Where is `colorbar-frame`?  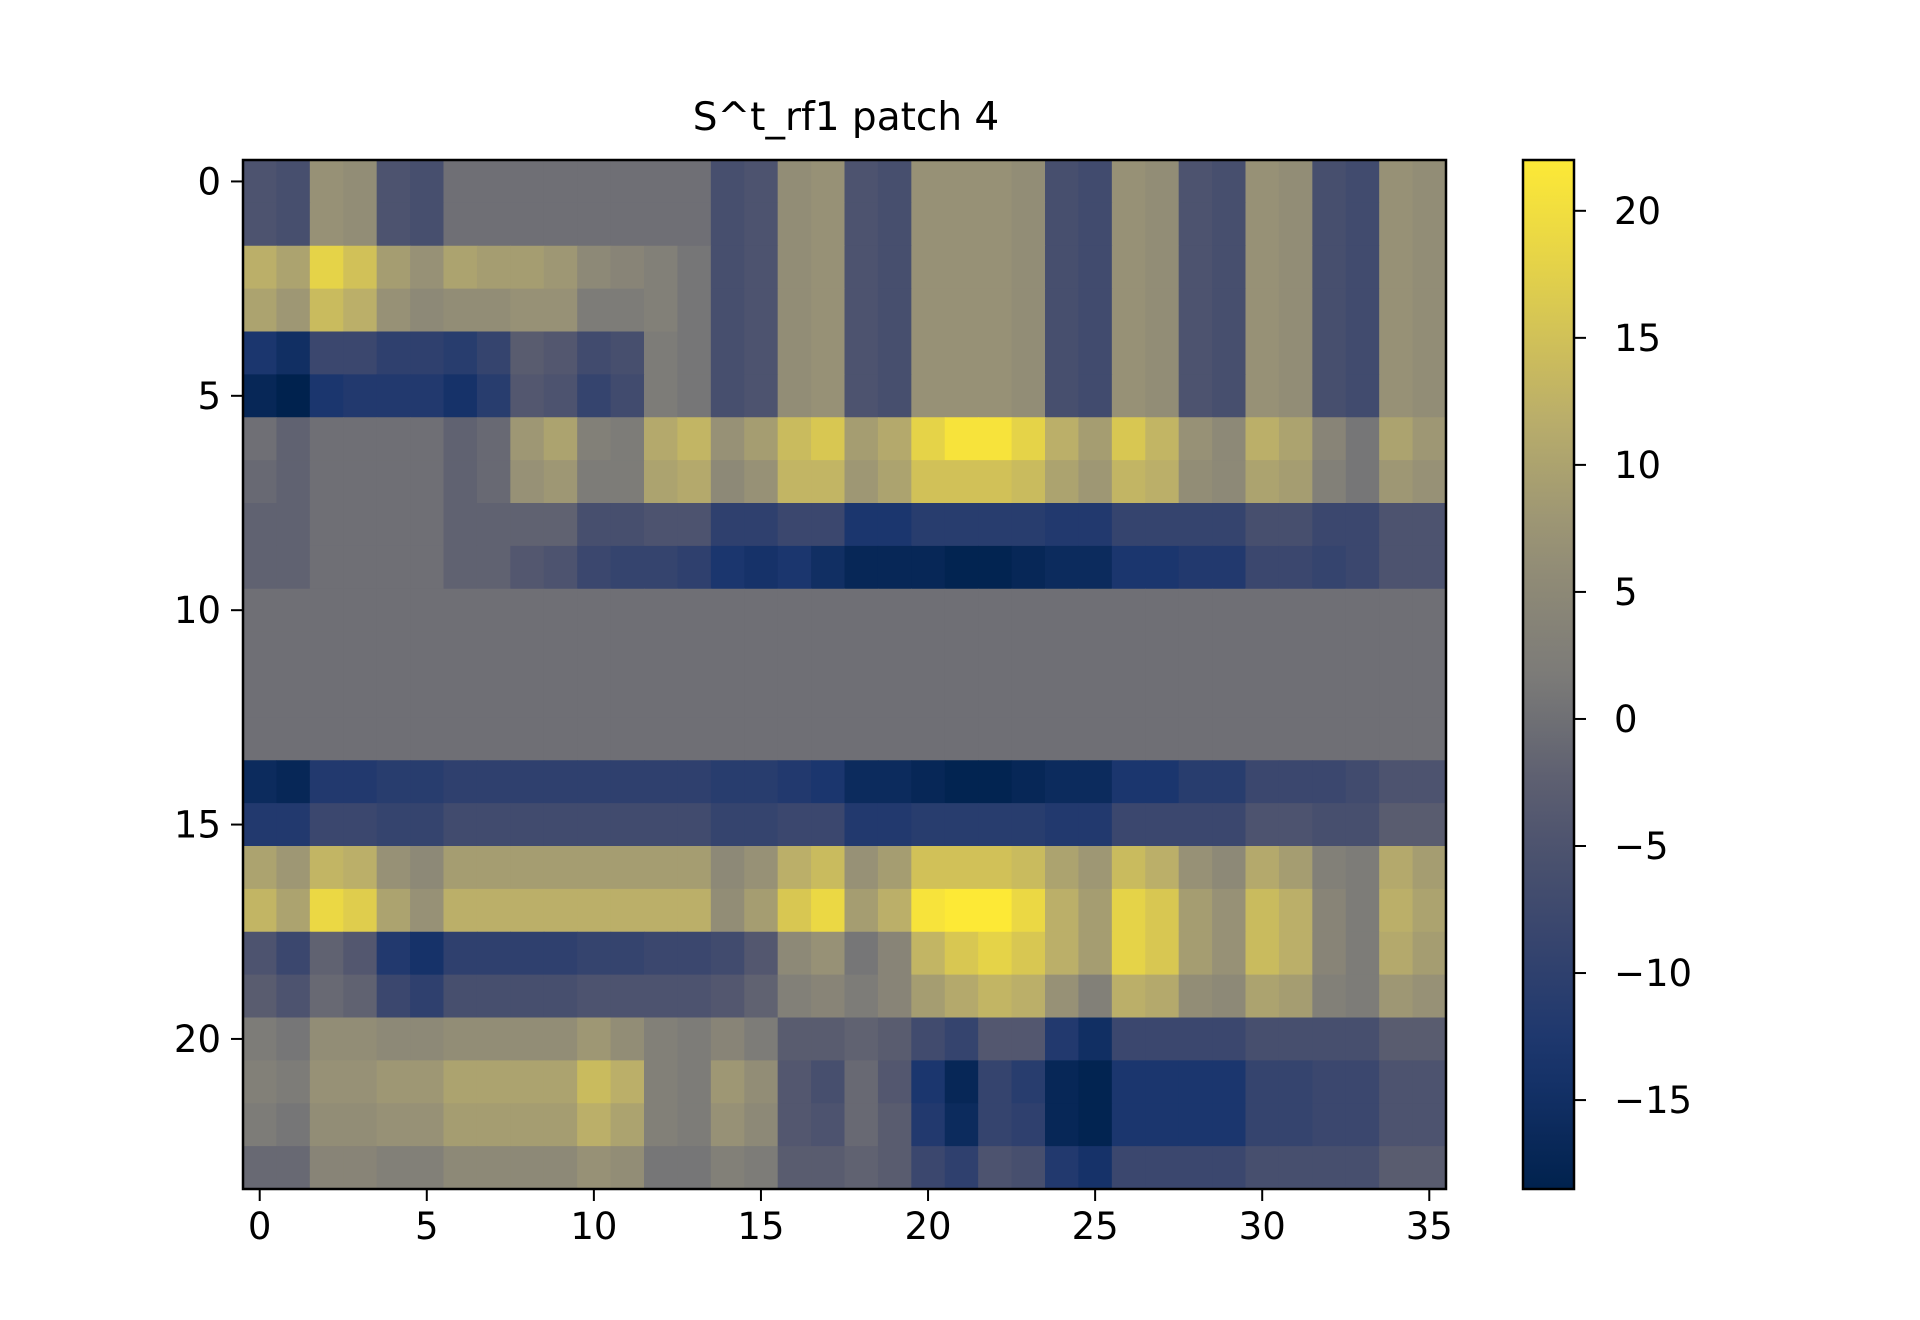
colorbar-frame is located at coordinates (1548, 674).